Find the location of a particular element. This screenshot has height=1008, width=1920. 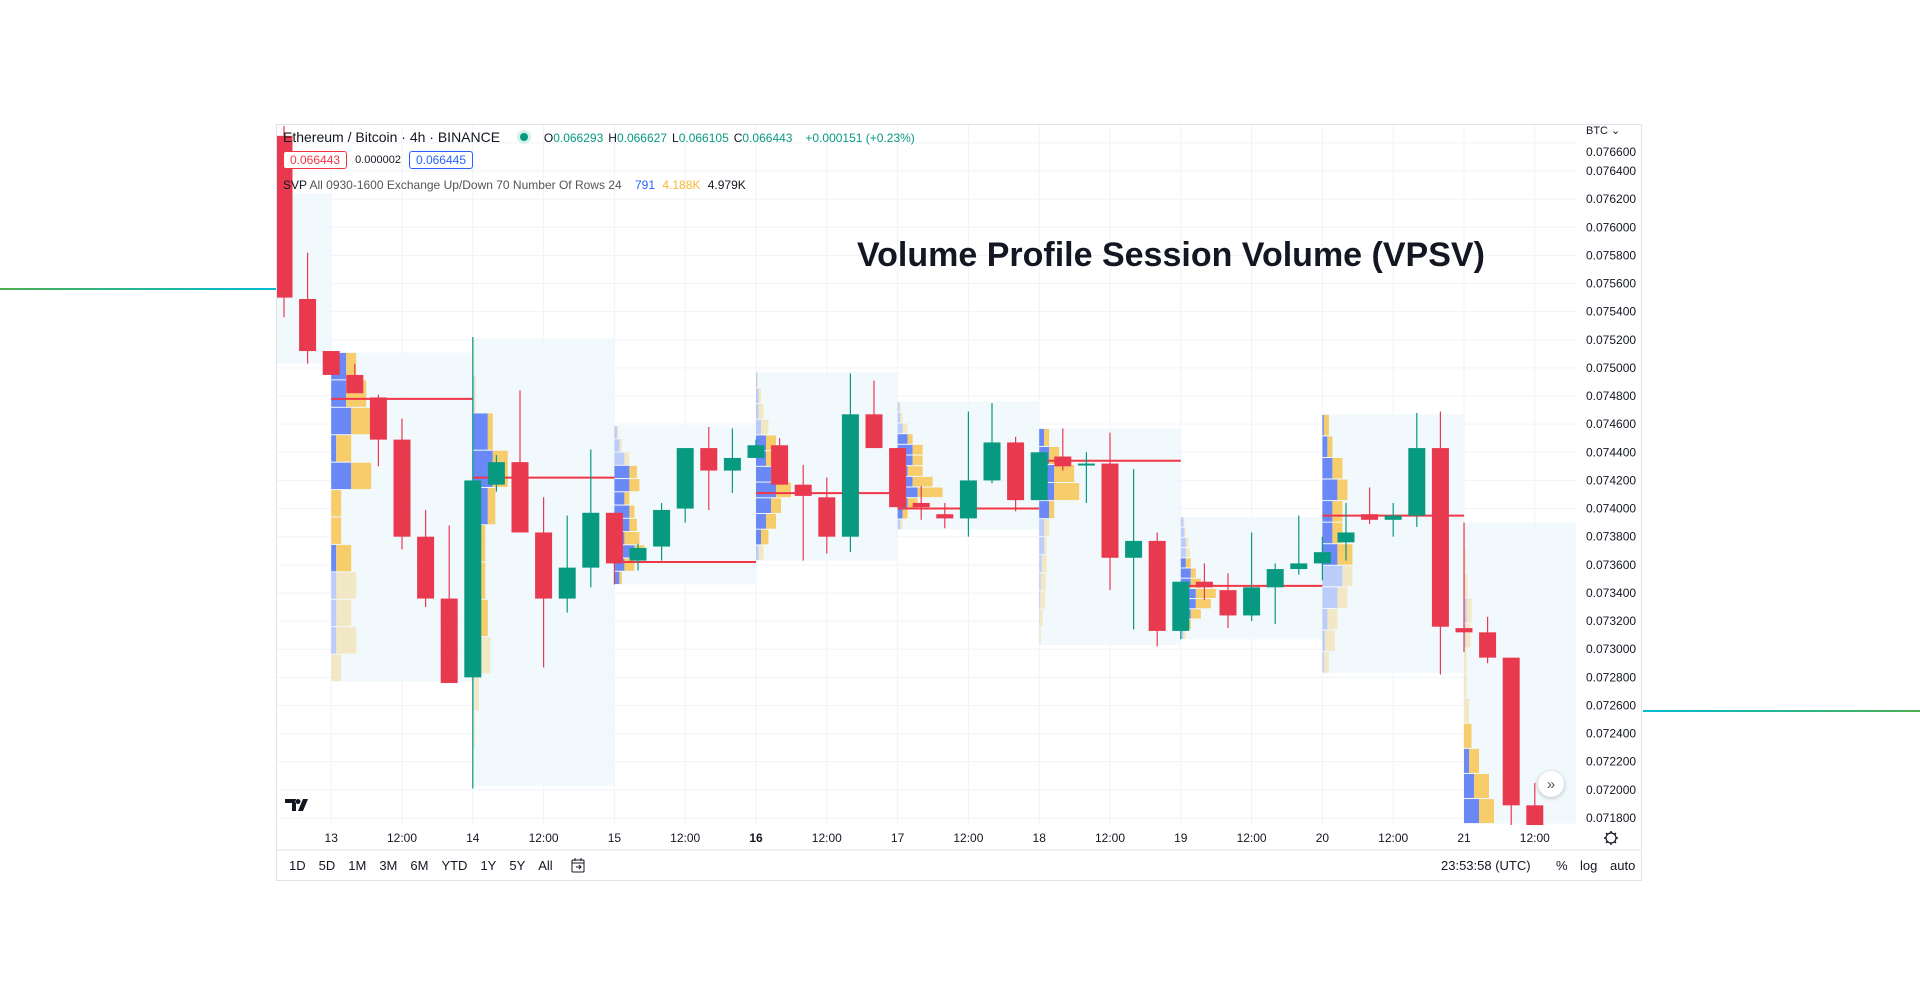

time-tick-label: 19 is located at coordinates (1181, 838).